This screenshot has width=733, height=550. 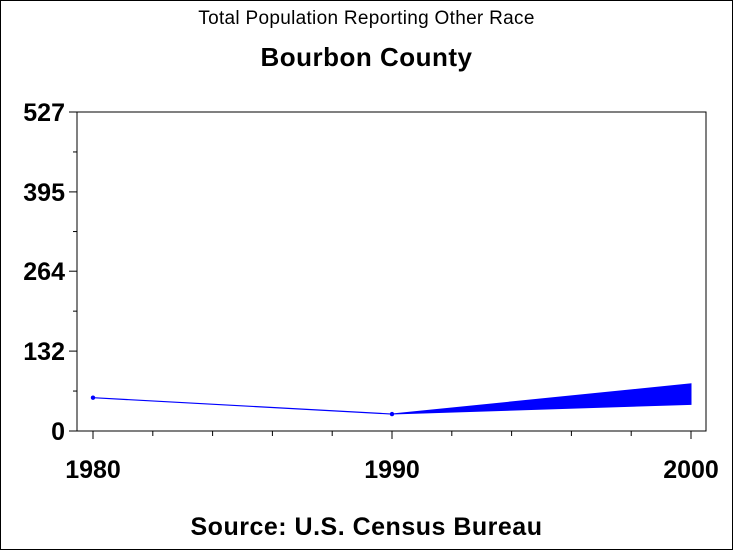 I want to click on y-tick-label: 264, so click(x=44, y=272).